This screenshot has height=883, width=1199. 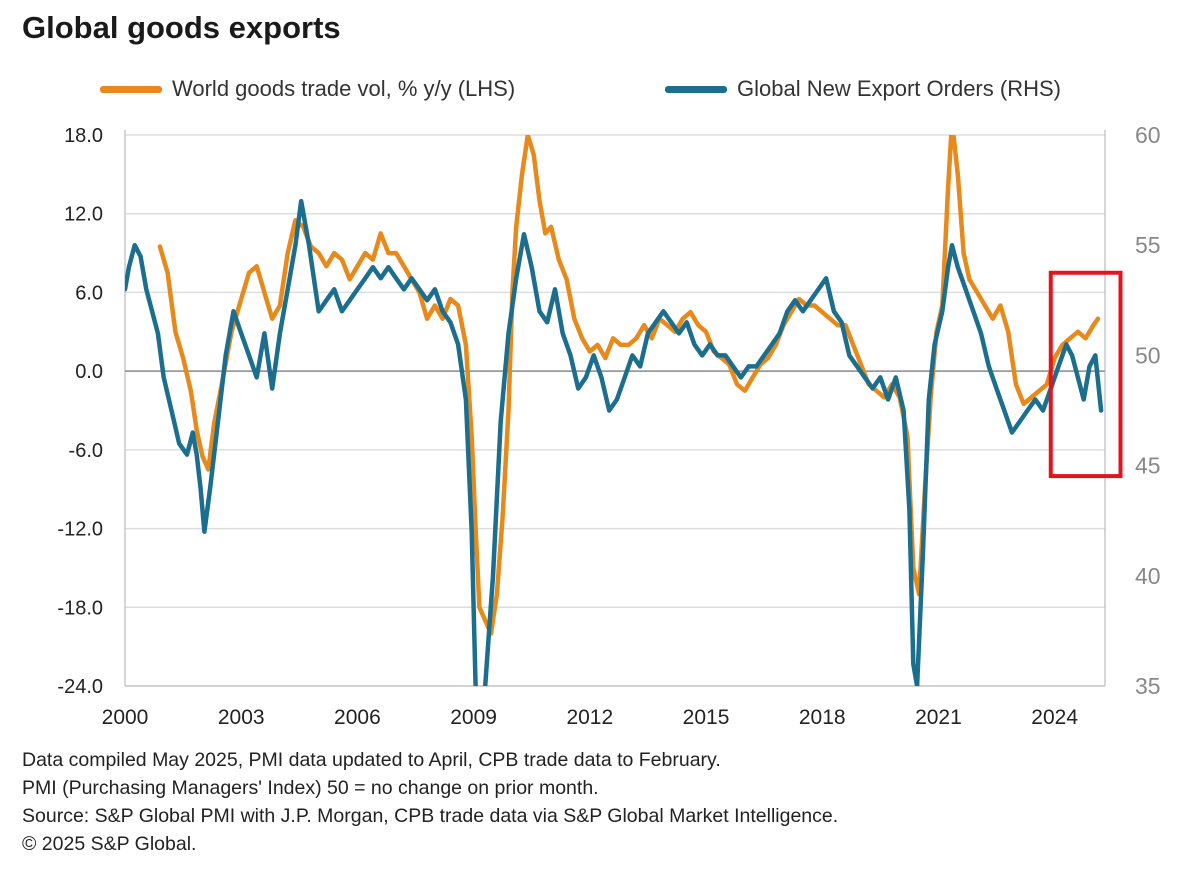 What do you see at coordinates (1148, 355) in the screenshot?
I see `right-tick-label: 50` at bounding box center [1148, 355].